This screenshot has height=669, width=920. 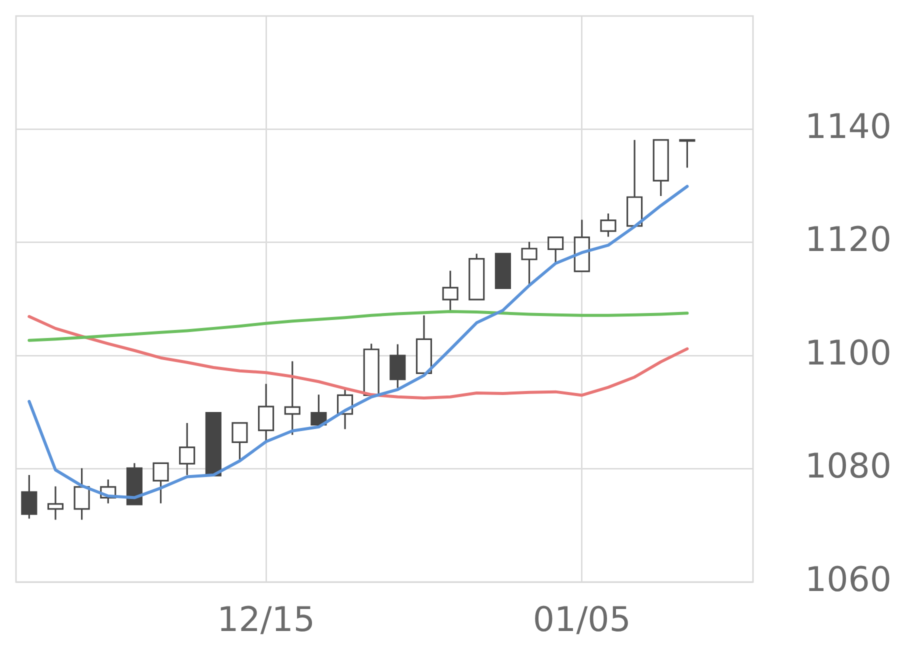 What do you see at coordinates (848, 353) in the screenshot?
I see `y-tick-label: 1100` at bounding box center [848, 353].